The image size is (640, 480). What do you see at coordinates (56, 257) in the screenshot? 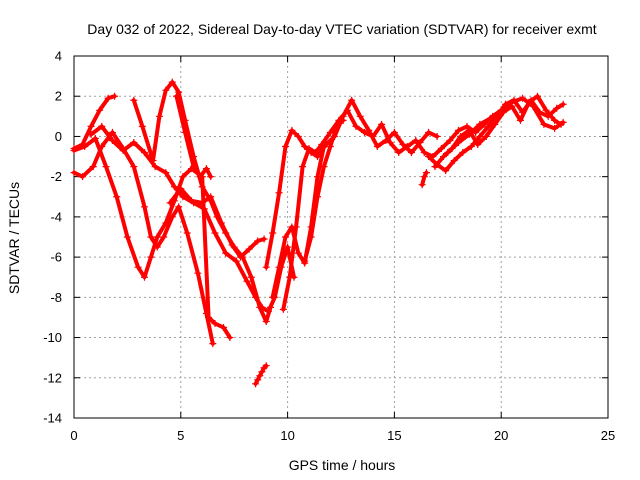
I see `y-tick-label: -6` at bounding box center [56, 257].